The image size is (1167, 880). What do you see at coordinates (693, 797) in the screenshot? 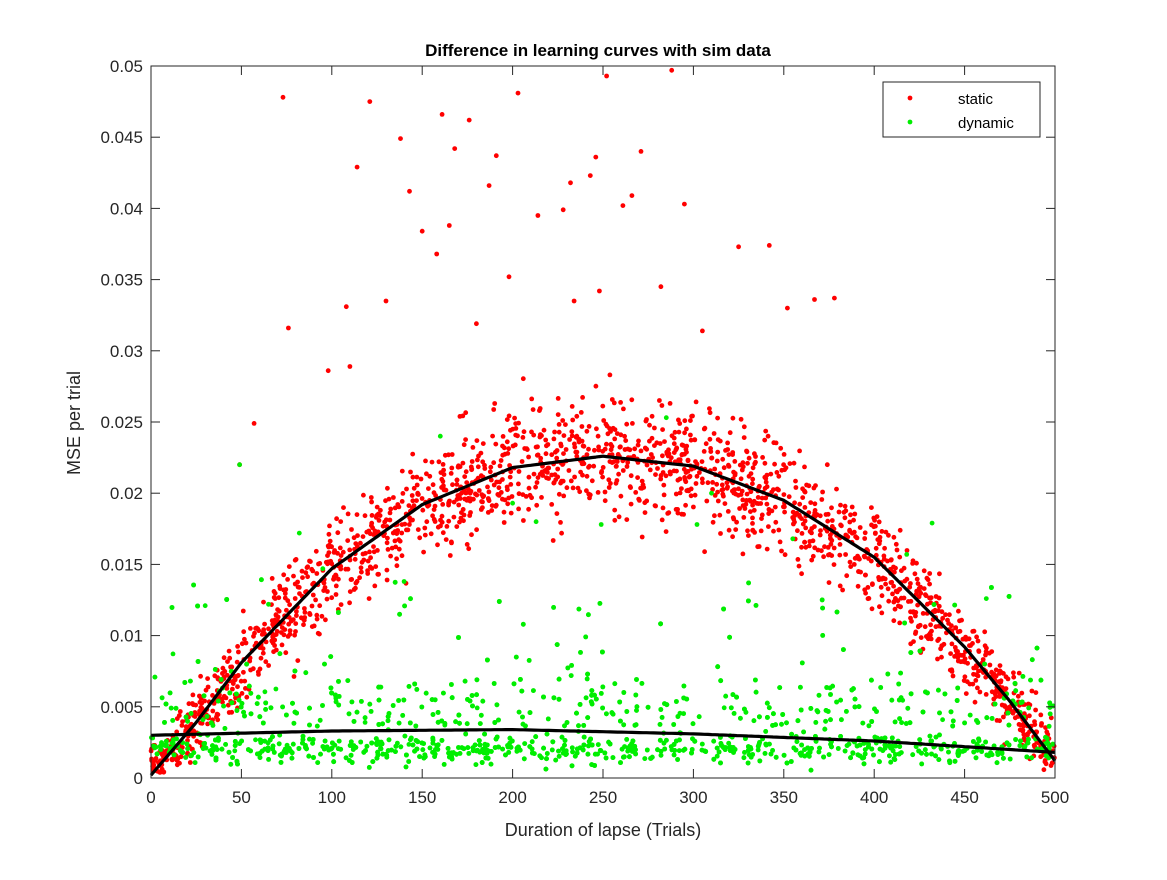
I see `x-tick-label-6: 300` at bounding box center [693, 797].